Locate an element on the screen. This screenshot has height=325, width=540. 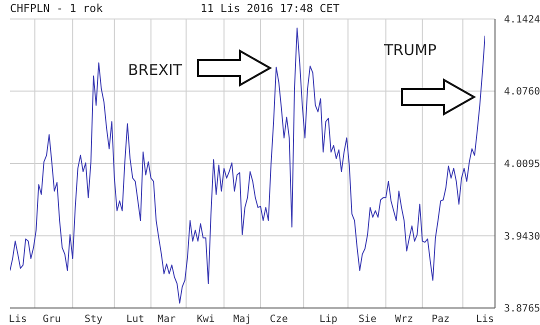
x-tick-label: Wrz is located at coordinates (404, 319).